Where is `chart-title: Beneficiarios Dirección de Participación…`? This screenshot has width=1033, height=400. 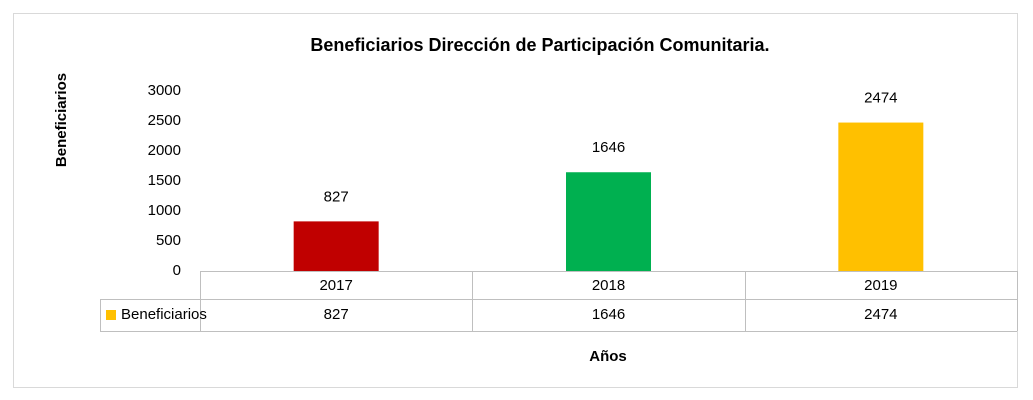 chart-title: Beneficiarios Dirección de Participación… is located at coordinates (539, 45).